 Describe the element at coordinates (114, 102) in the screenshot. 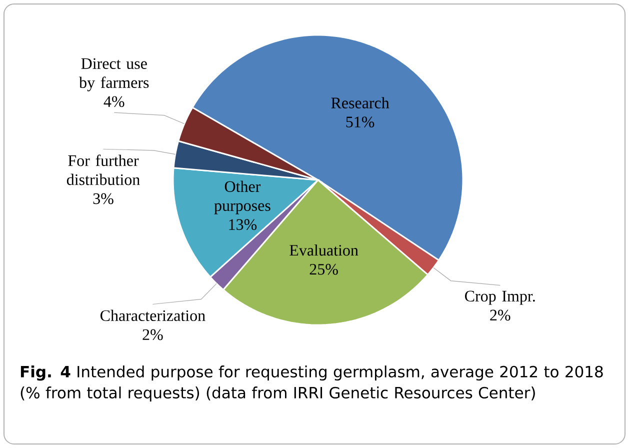

I see `data-label: 4%` at that location.